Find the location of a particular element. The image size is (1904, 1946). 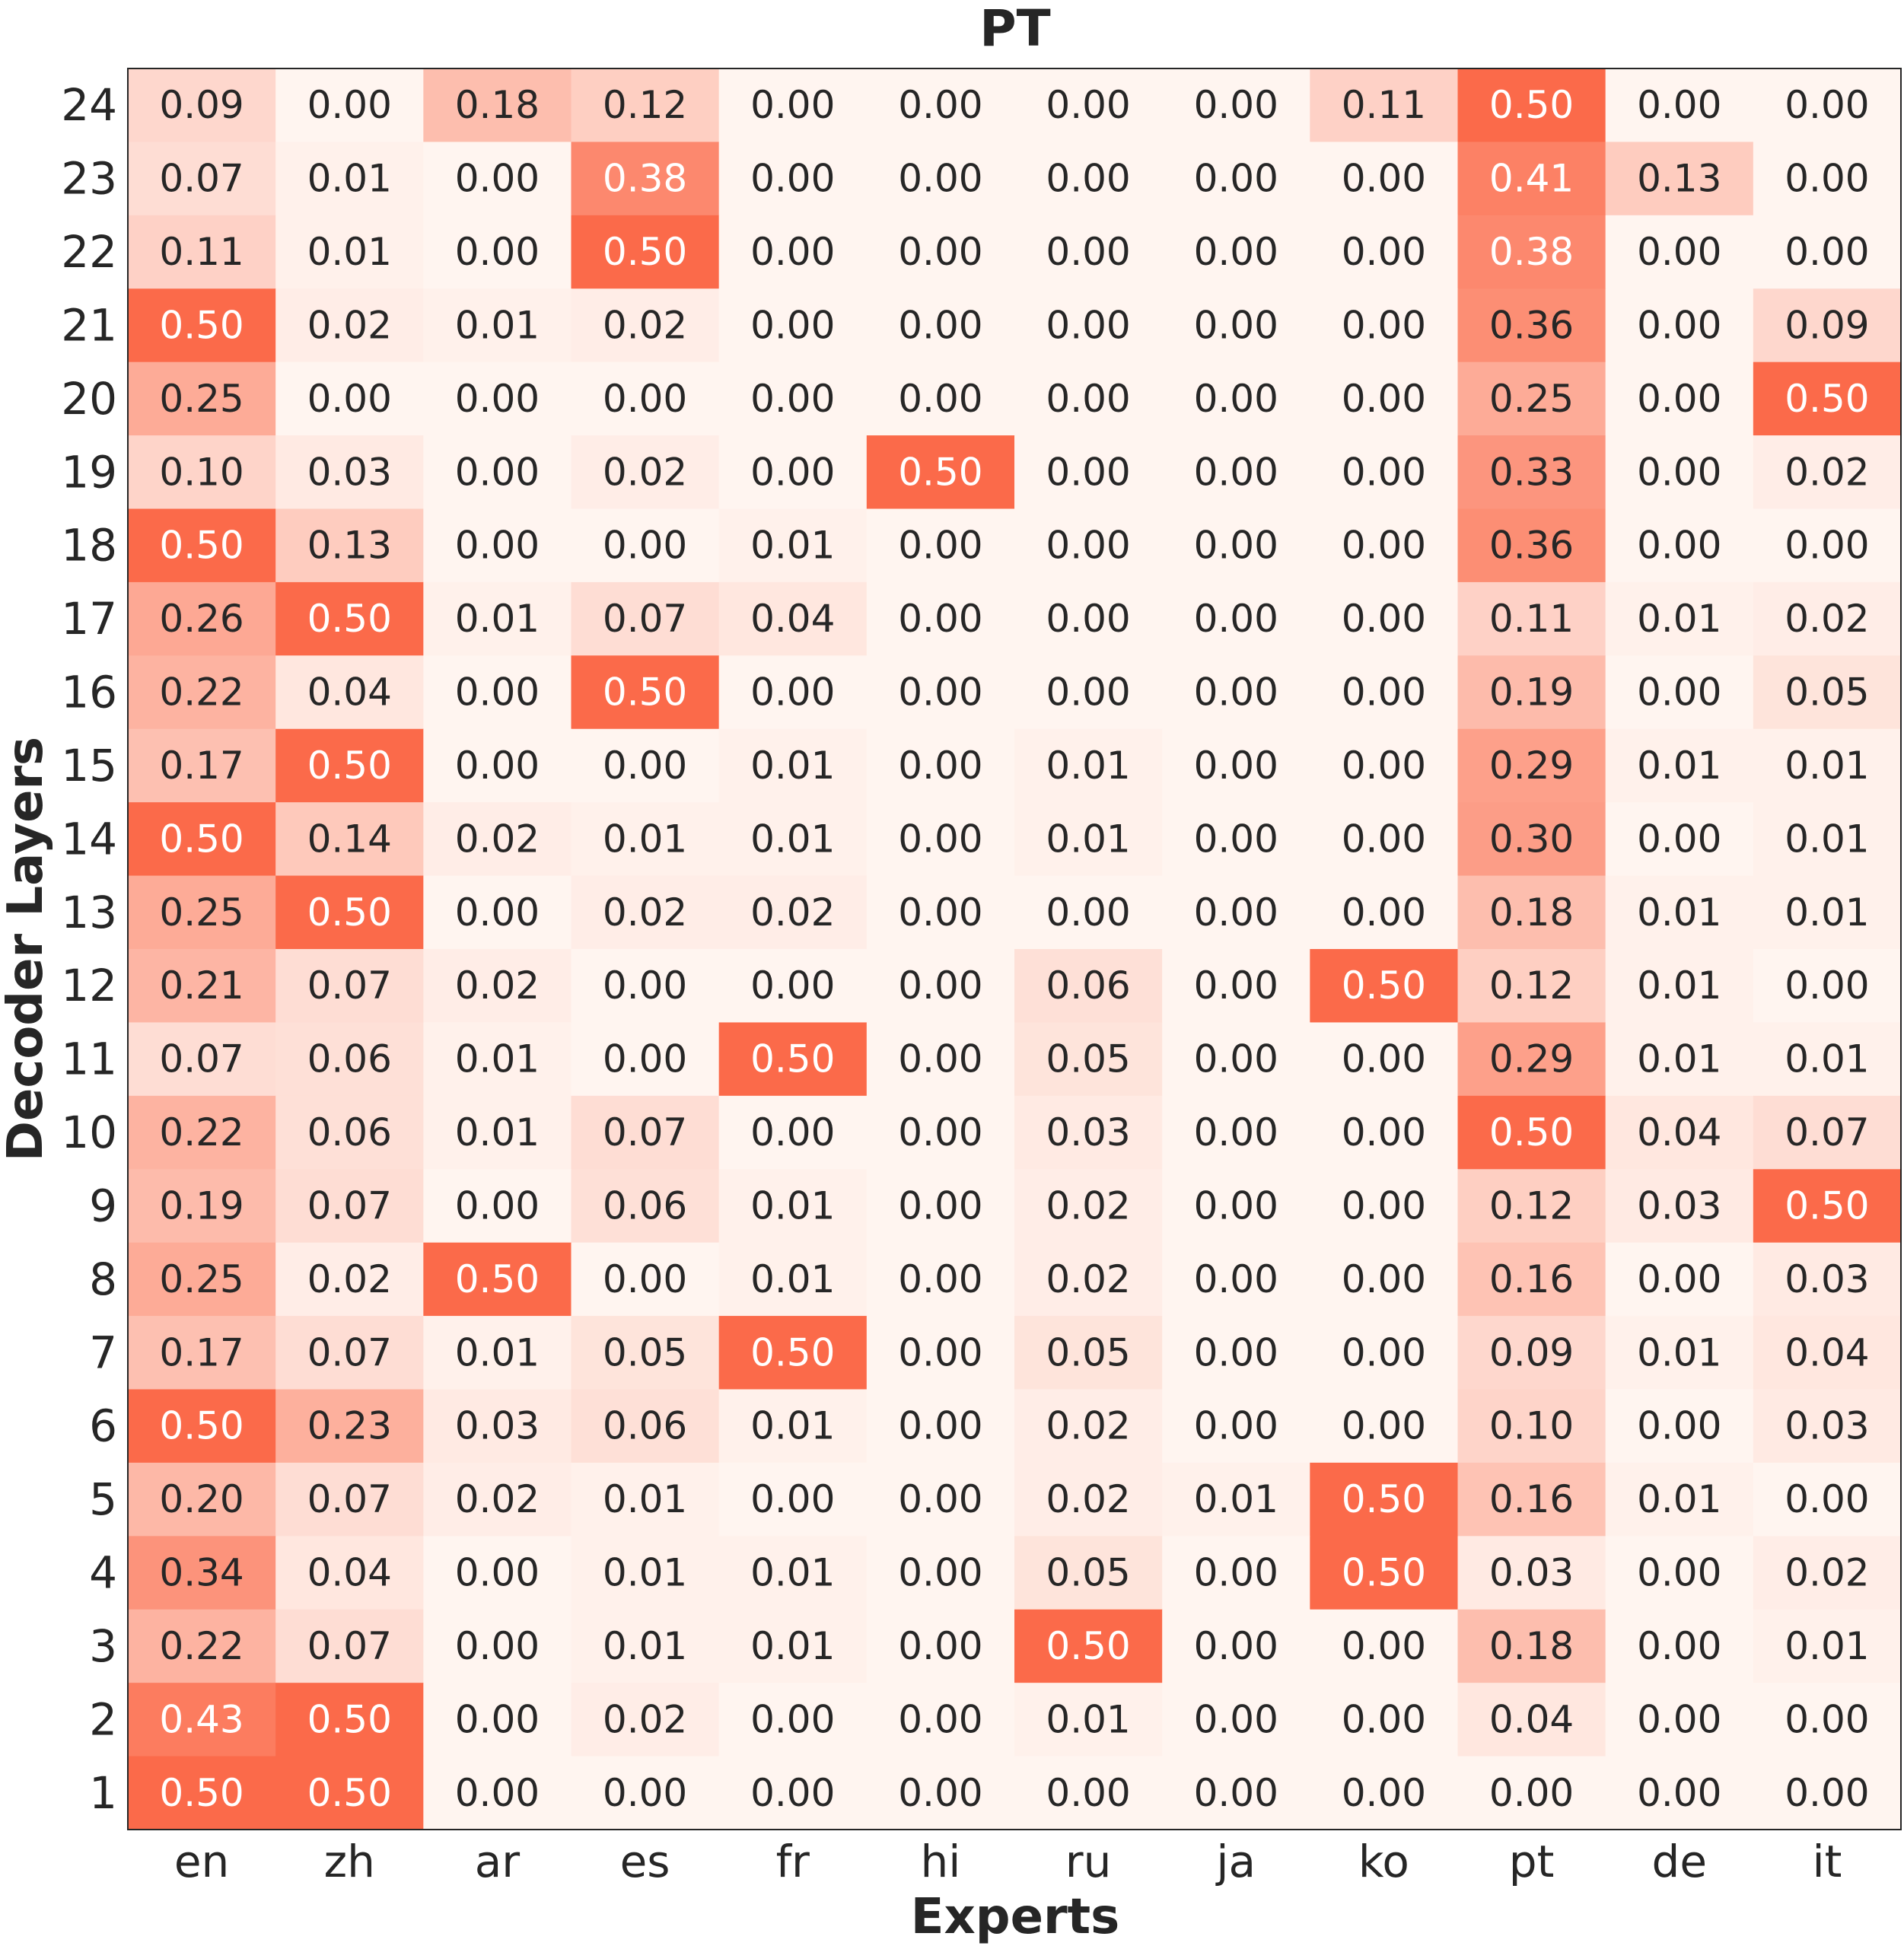

heatmap-cell-23-pt is located at coordinates (1531, 179).